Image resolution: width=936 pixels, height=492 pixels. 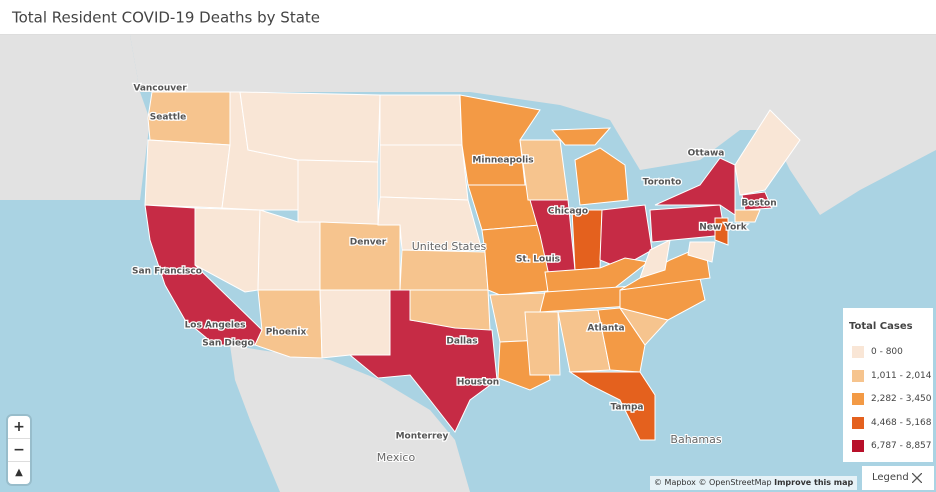 I want to click on region-label: United States, so click(x=449, y=246).